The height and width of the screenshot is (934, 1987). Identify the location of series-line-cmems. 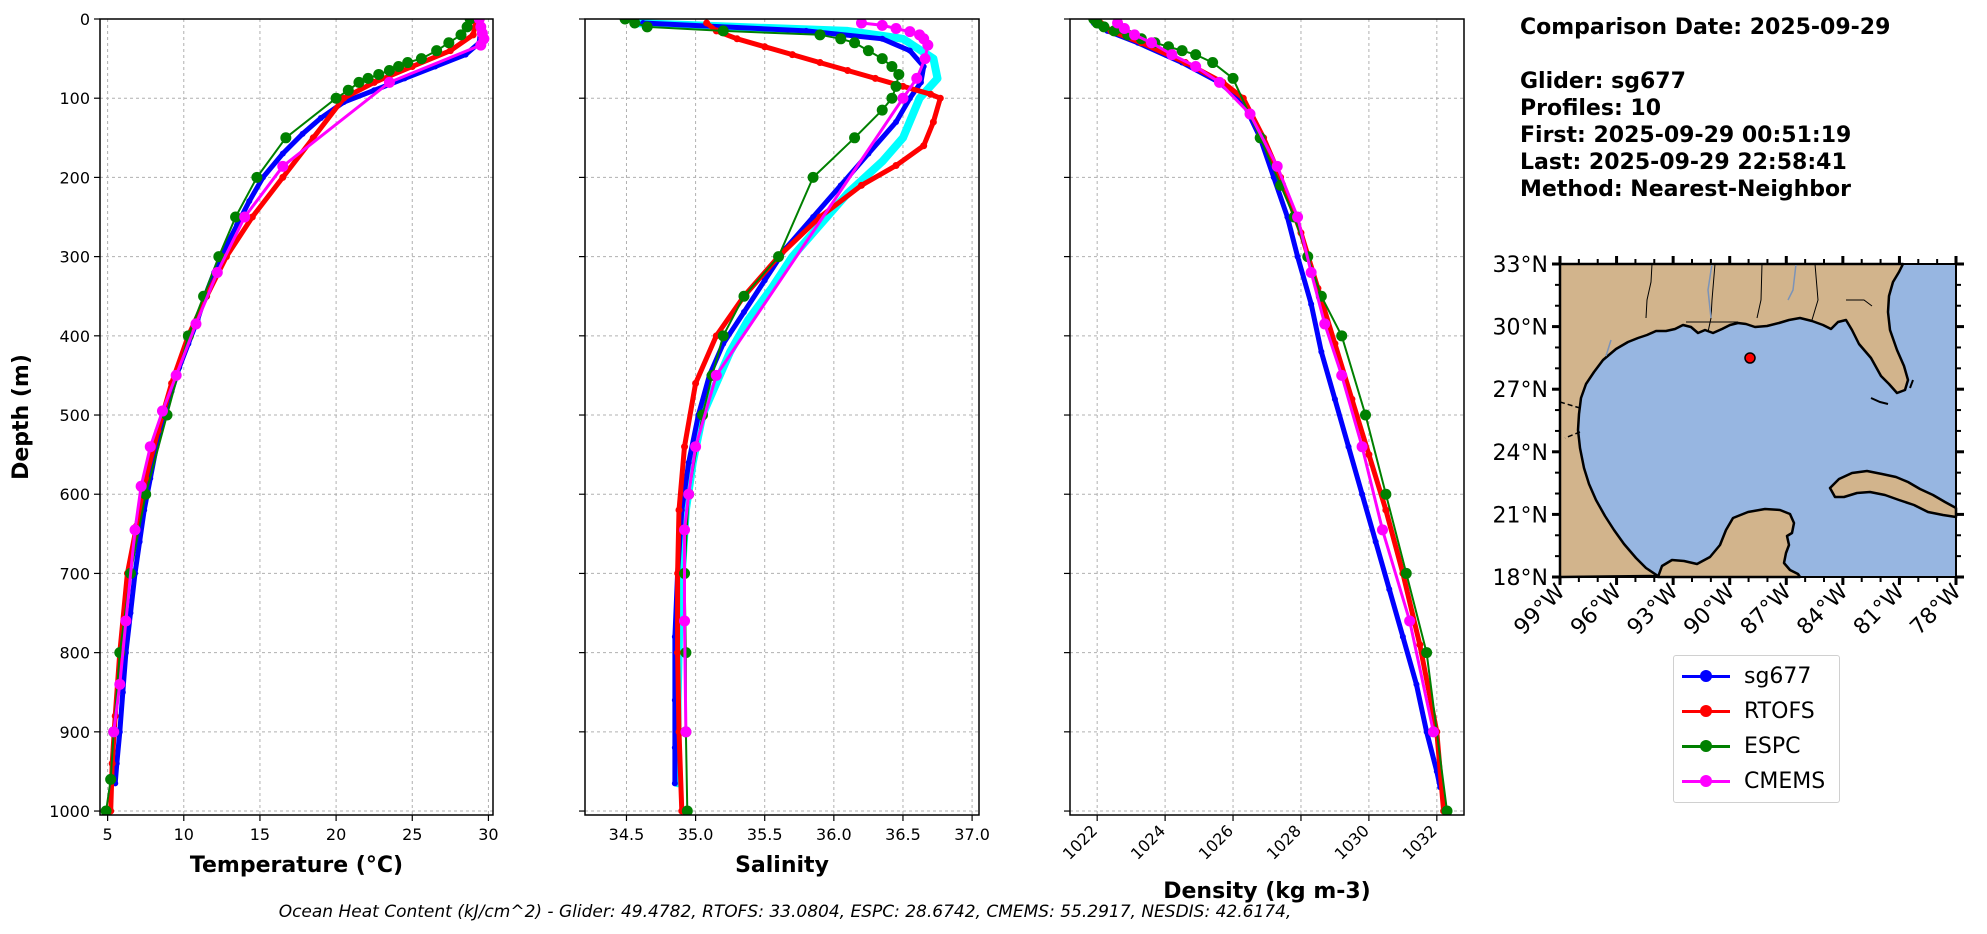
(299, 376).